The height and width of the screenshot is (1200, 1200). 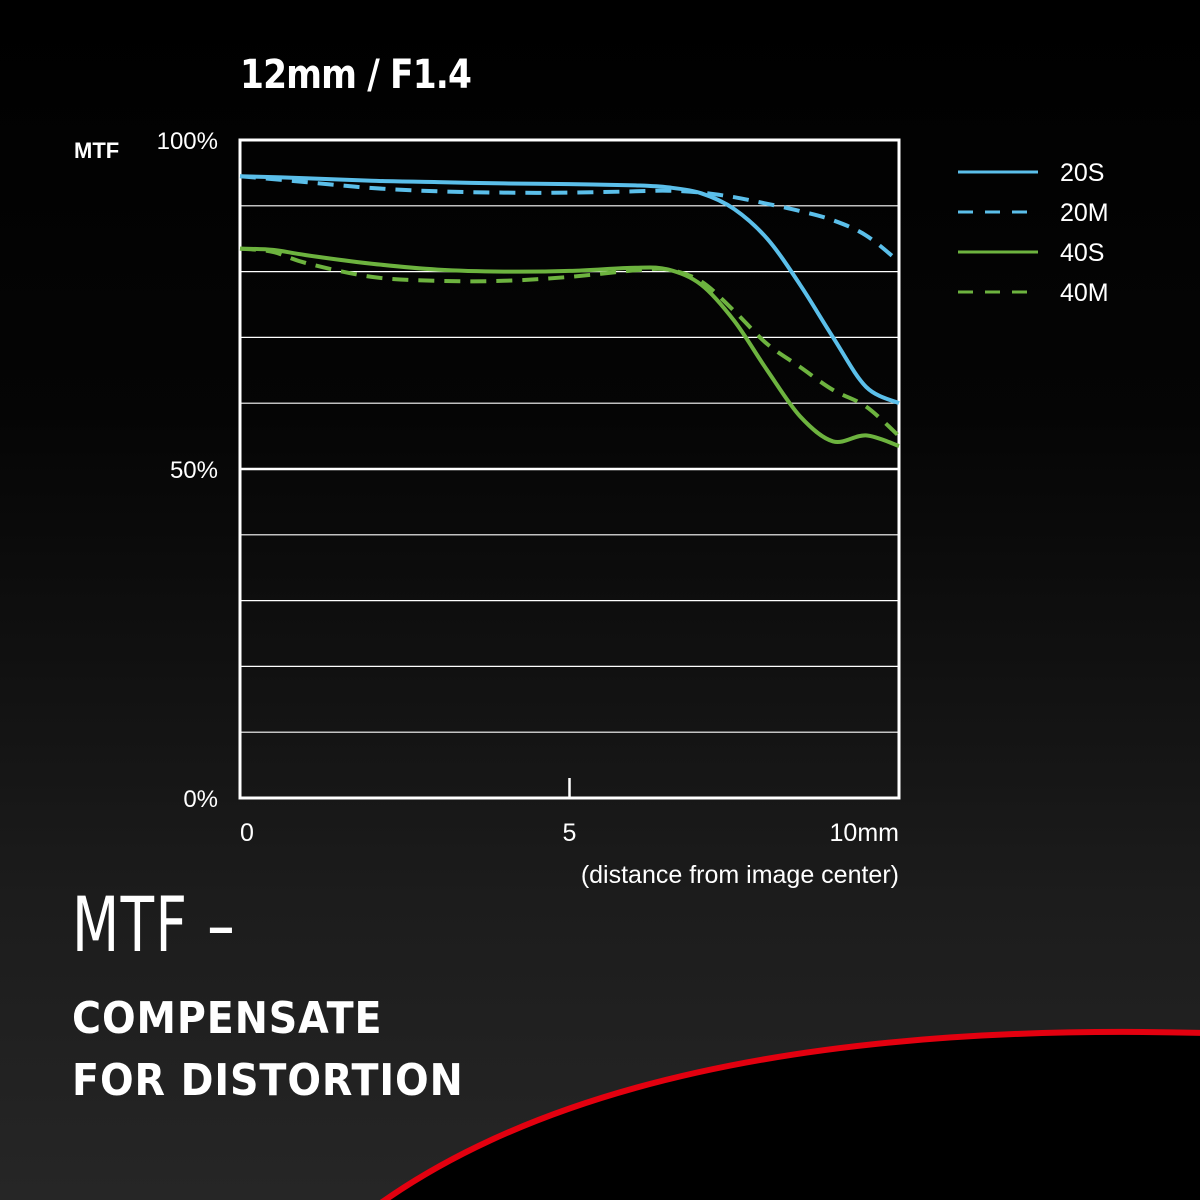 What do you see at coordinates (864, 833) in the screenshot?
I see `x-tick-label: 10mm` at bounding box center [864, 833].